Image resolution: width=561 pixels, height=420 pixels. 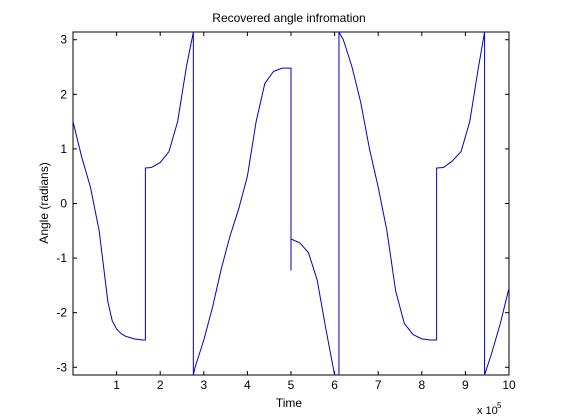 I want to click on chart-title: Recovered angle infromation, so click(x=288, y=18).